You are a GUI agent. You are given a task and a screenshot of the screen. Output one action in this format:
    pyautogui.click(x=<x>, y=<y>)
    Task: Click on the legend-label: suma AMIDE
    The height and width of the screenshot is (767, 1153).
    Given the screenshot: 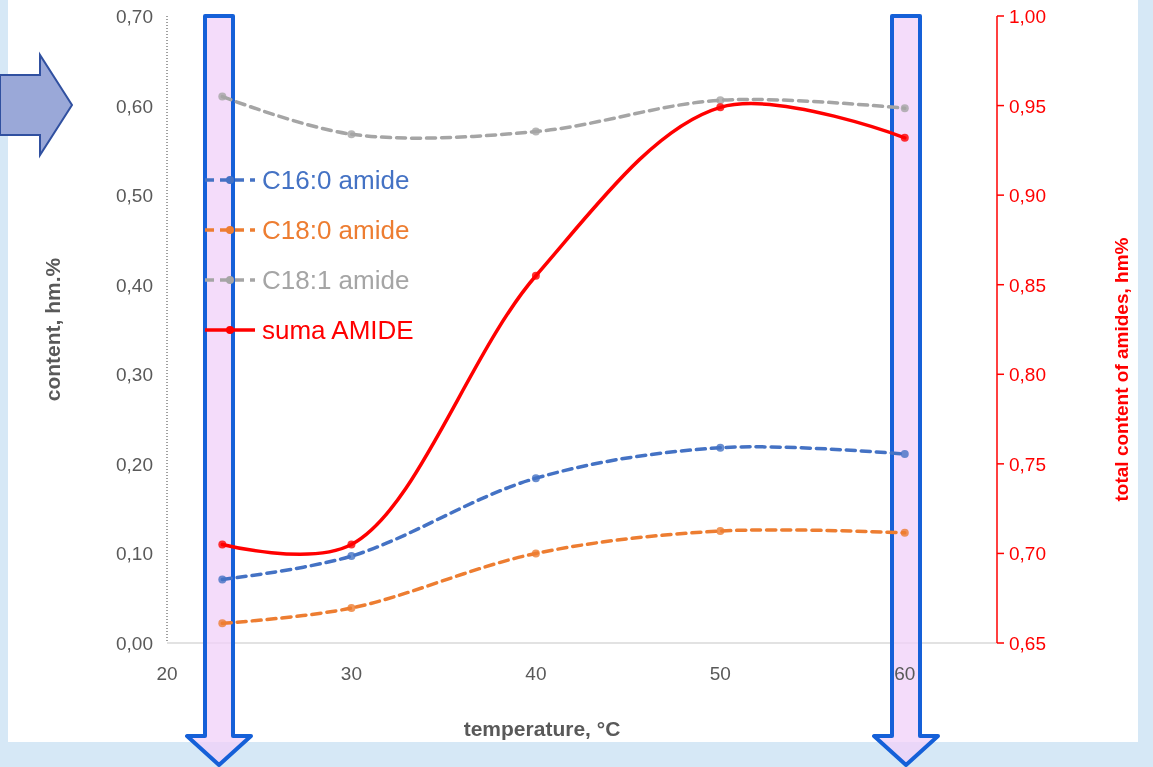 What is the action you would take?
    pyautogui.click(x=338, y=330)
    